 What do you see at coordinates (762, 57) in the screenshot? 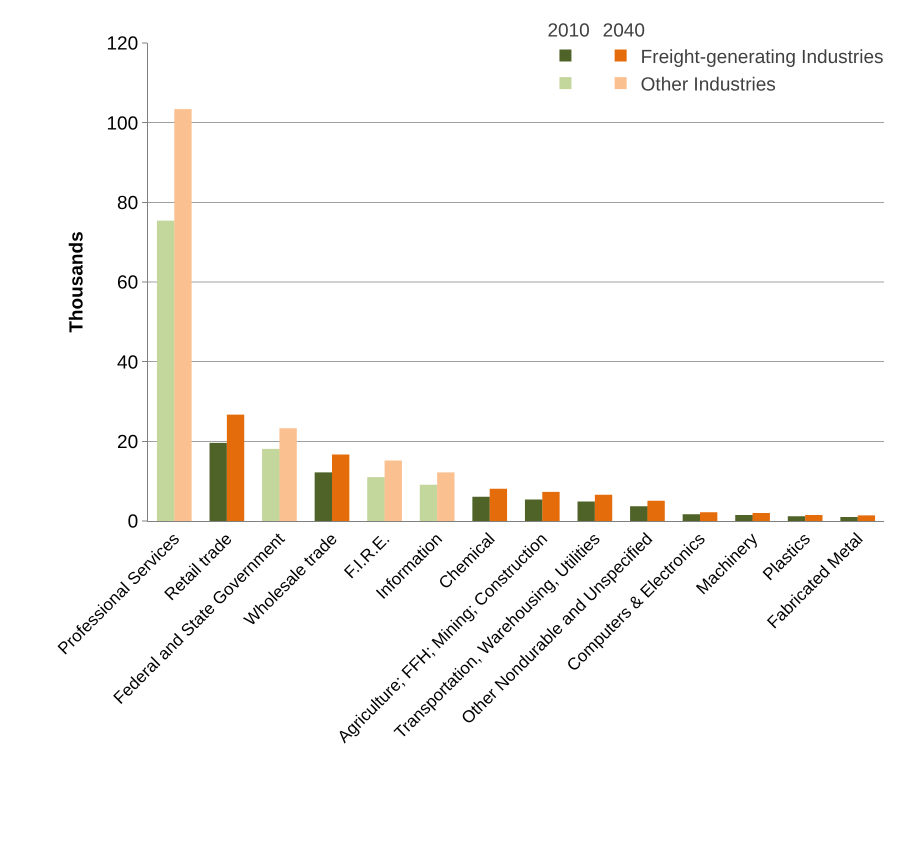
I see `legend-label: Freight-generating Industries` at bounding box center [762, 57].